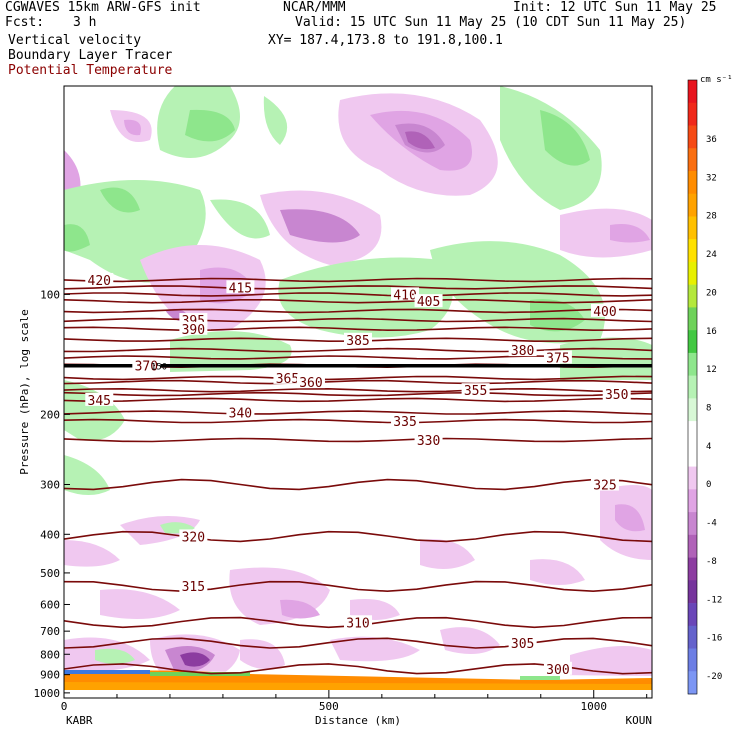 This screenshot has height=740, width=740. What do you see at coordinates (557, 670) in the screenshot?
I see `theta-contour-label: 300` at bounding box center [557, 670].